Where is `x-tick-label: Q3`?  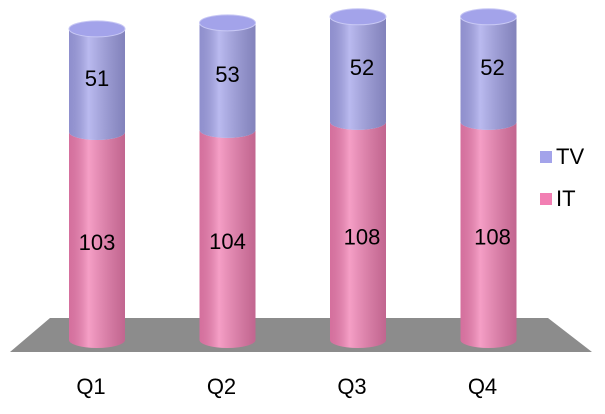 x-tick-label: Q3 is located at coordinates (351, 386).